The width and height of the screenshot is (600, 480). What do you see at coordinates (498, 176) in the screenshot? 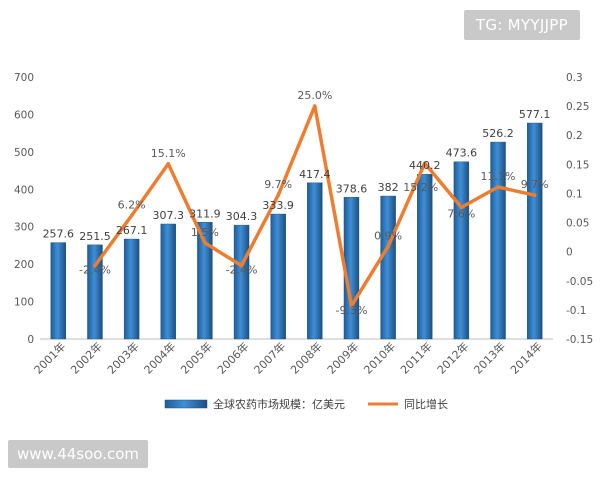
I see `growth-value-label: 11.1%` at bounding box center [498, 176].